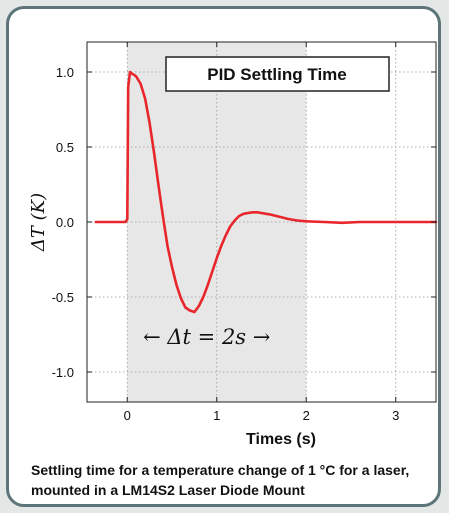 The width and height of the screenshot is (449, 513). I want to click on y-tick-label: 0.5, so click(65, 147).